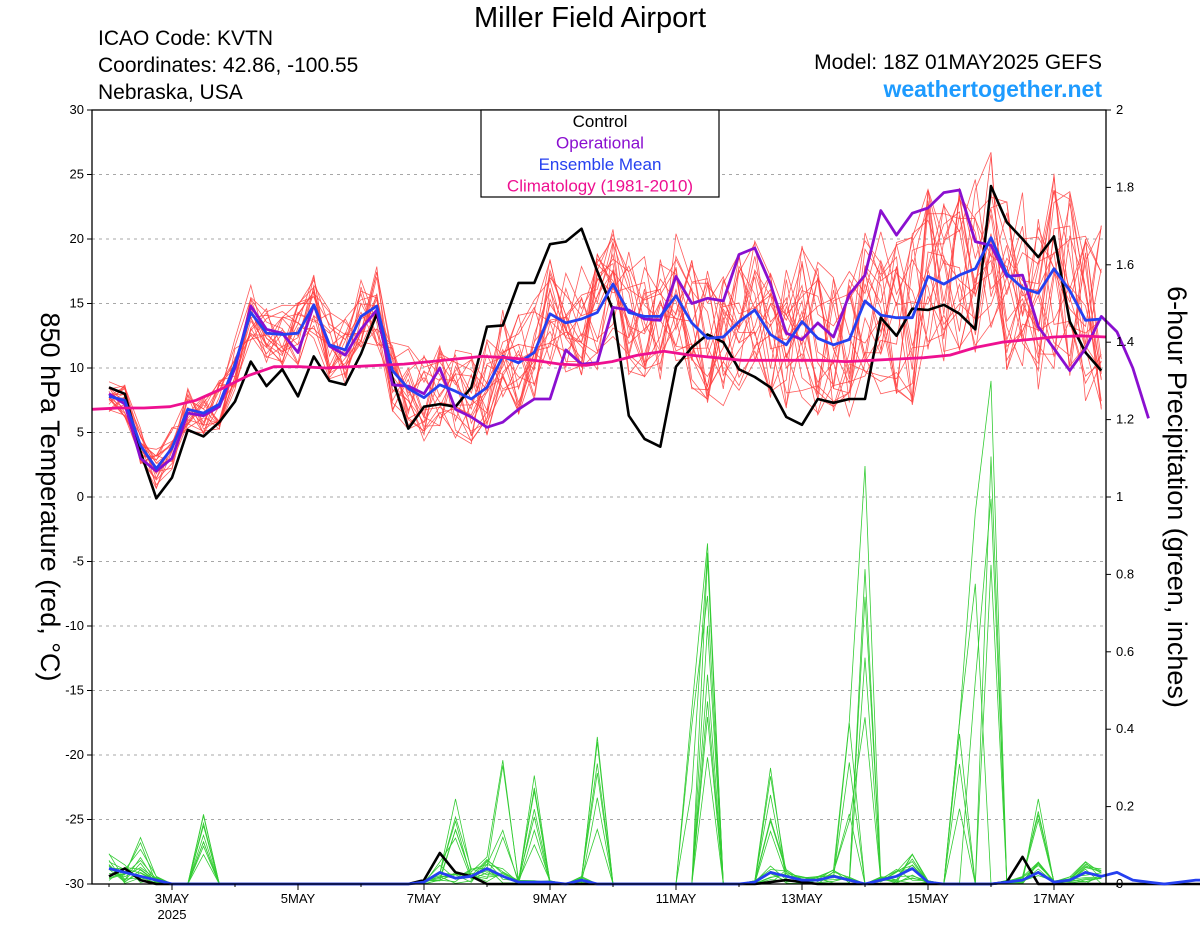 The width and height of the screenshot is (1200, 927). I want to click on y2-tick-label: 1, so click(1119, 496).